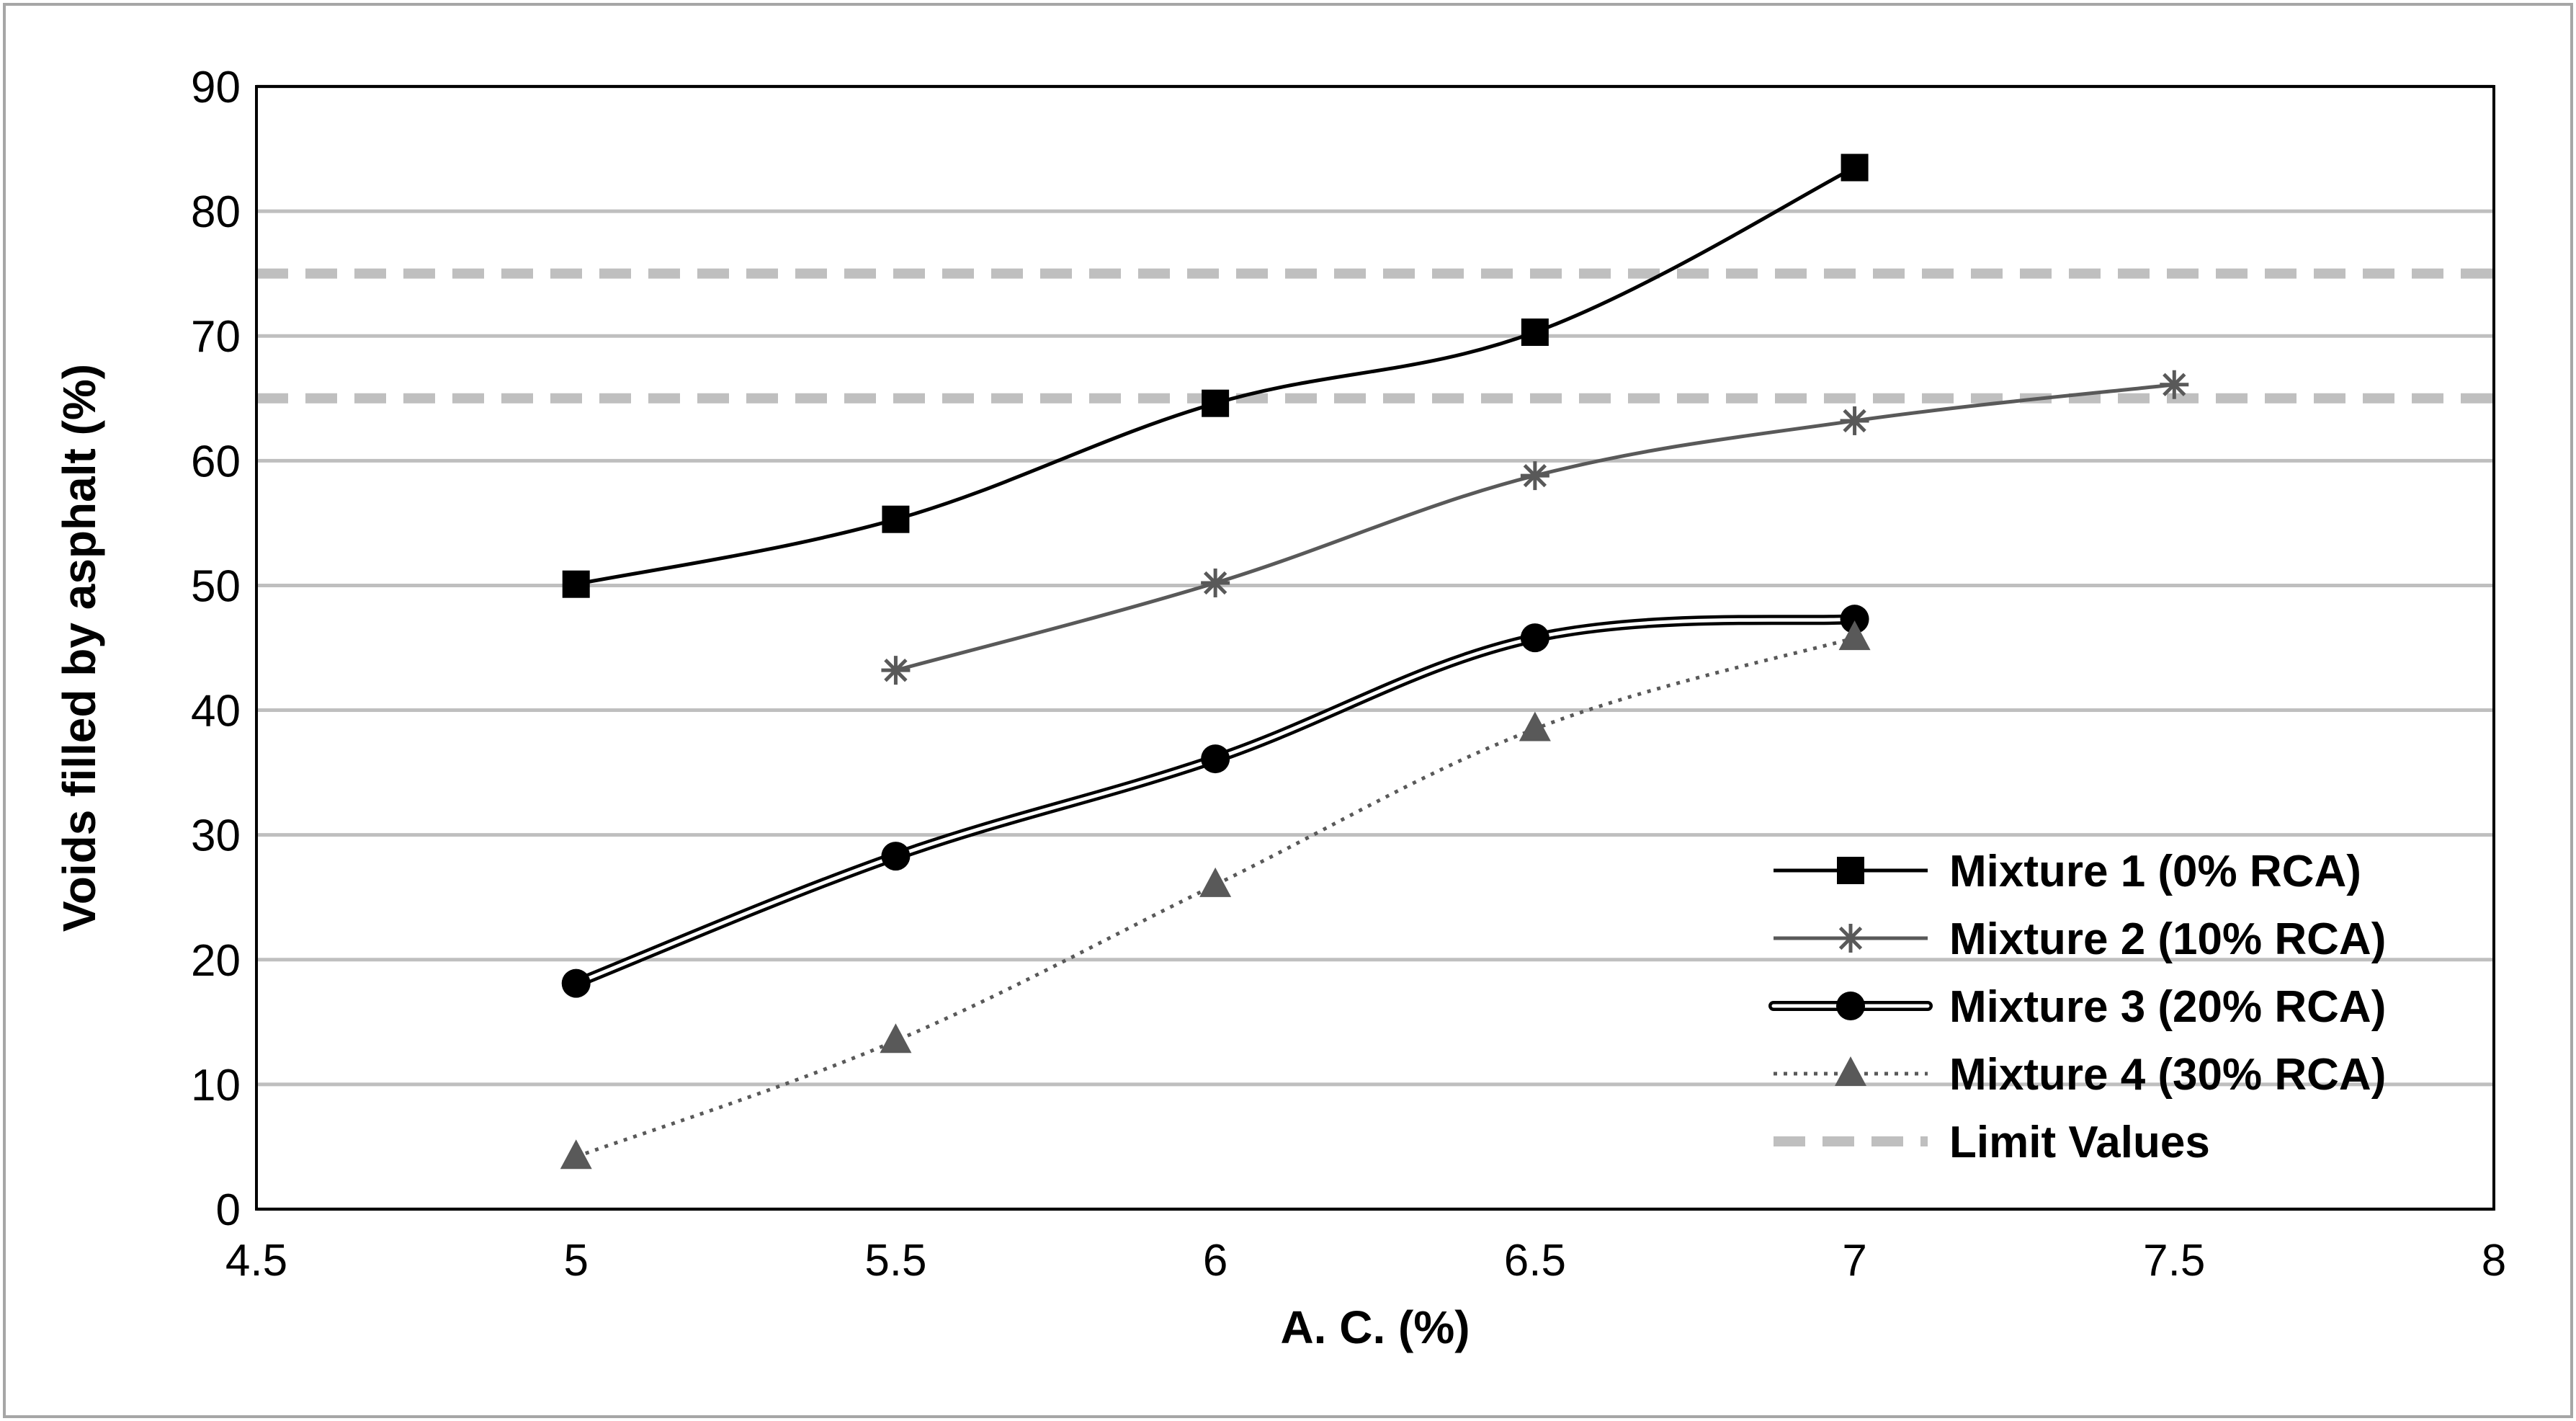 This screenshot has width=2576, height=1421. Describe the element at coordinates (229, 1210) in the screenshot. I see `y-tick-label: 0` at that location.